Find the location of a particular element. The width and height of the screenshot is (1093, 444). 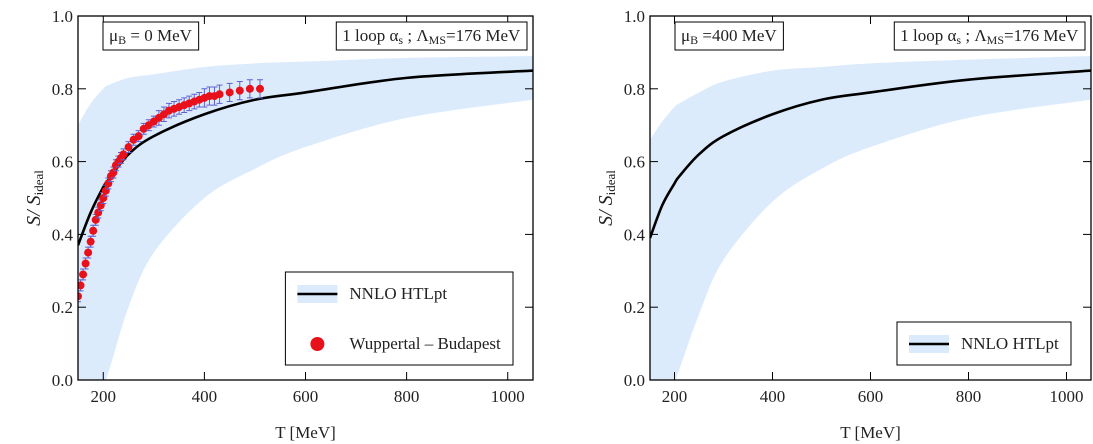

annotation-text: μB =400 MeV is located at coordinates (729, 36).